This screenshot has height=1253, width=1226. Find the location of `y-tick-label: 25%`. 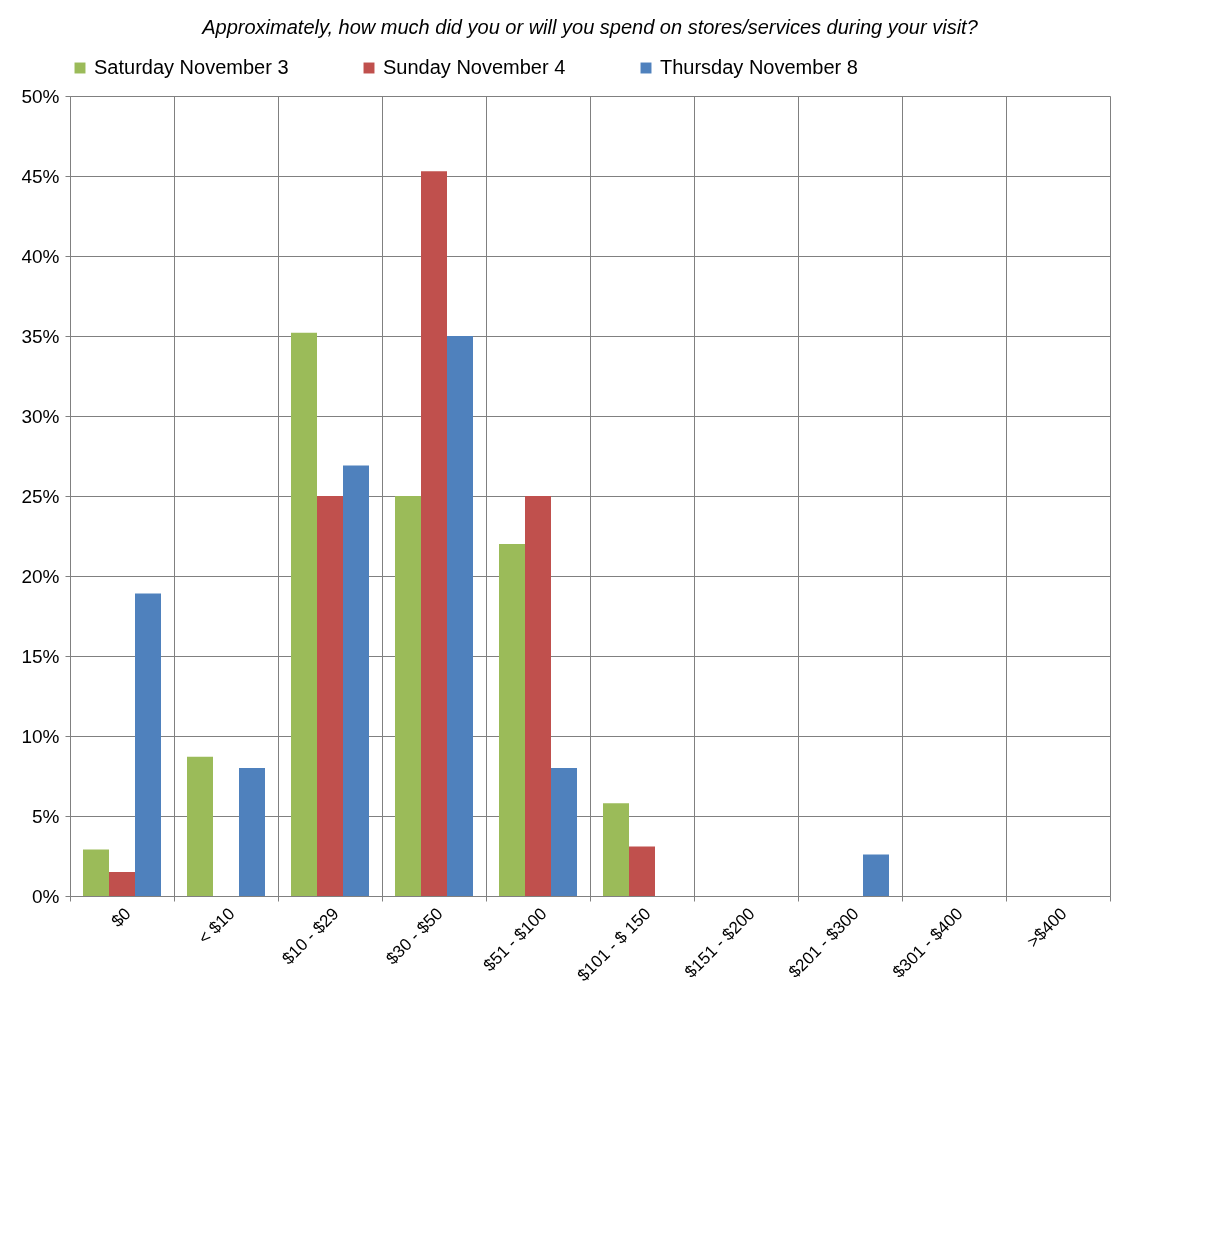

y-tick-label: 25% is located at coordinates (40, 496).